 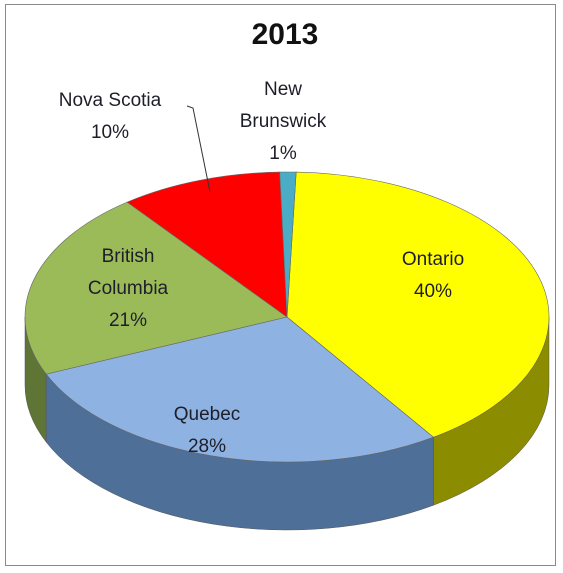 I want to click on label-british-columbia: British Columbia 21%, so click(x=128, y=288).